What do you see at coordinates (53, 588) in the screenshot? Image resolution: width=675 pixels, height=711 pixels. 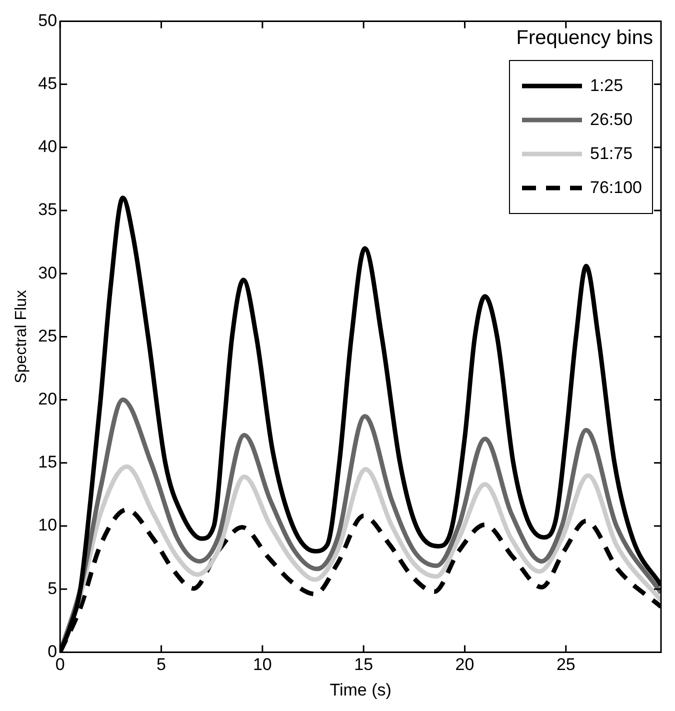 I see `y-tick-label: 5` at bounding box center [53, 588].